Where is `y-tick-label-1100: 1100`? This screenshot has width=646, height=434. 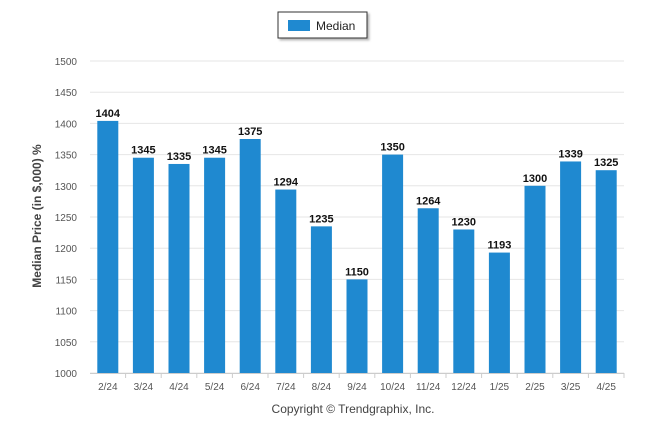
y-tick-label-1100: 1100 is located at coordinates (66, 312).